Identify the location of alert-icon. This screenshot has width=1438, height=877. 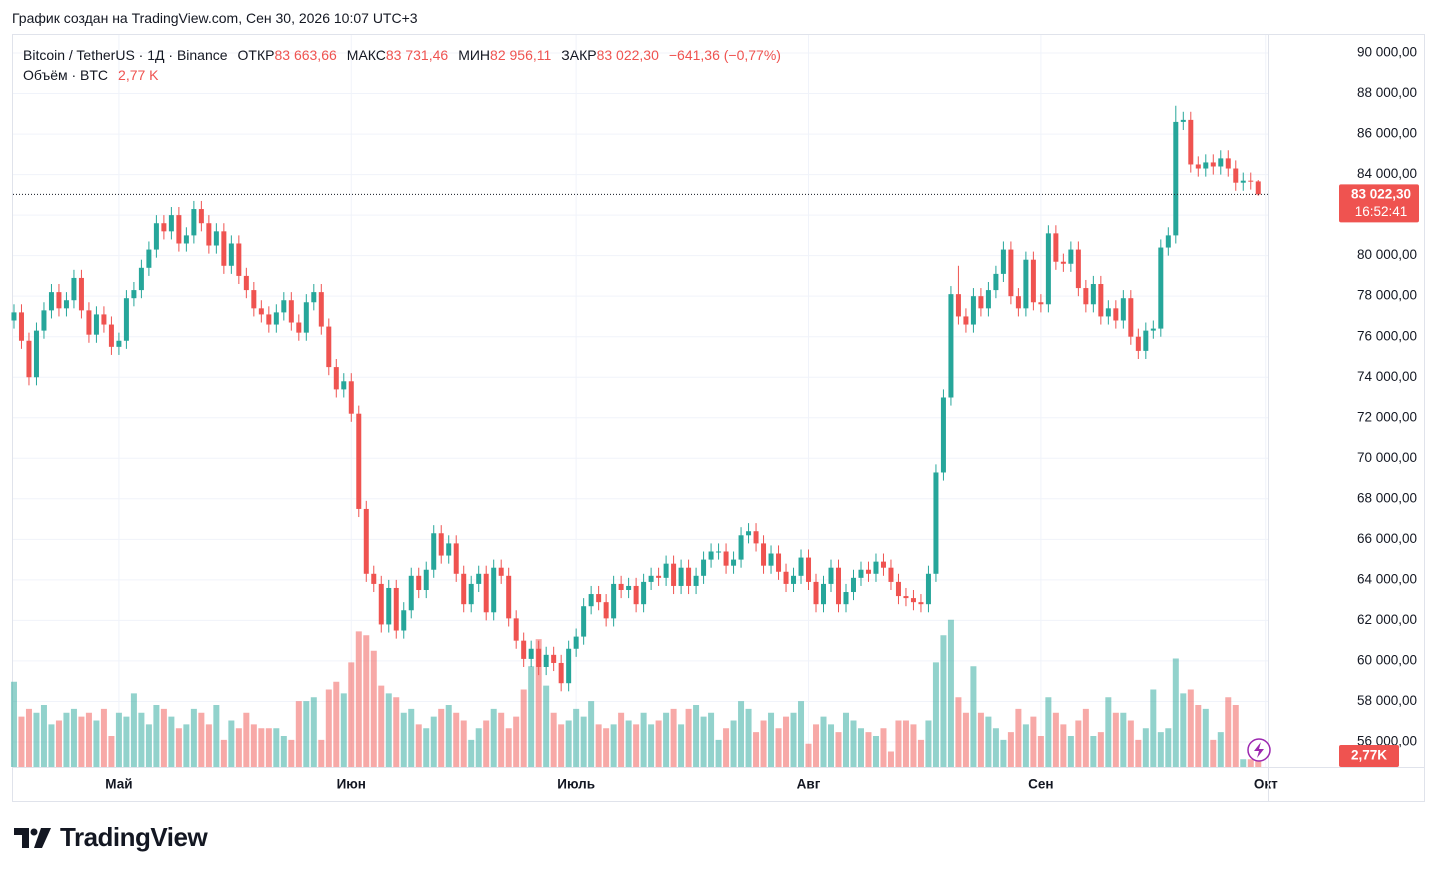
(1259, 750).